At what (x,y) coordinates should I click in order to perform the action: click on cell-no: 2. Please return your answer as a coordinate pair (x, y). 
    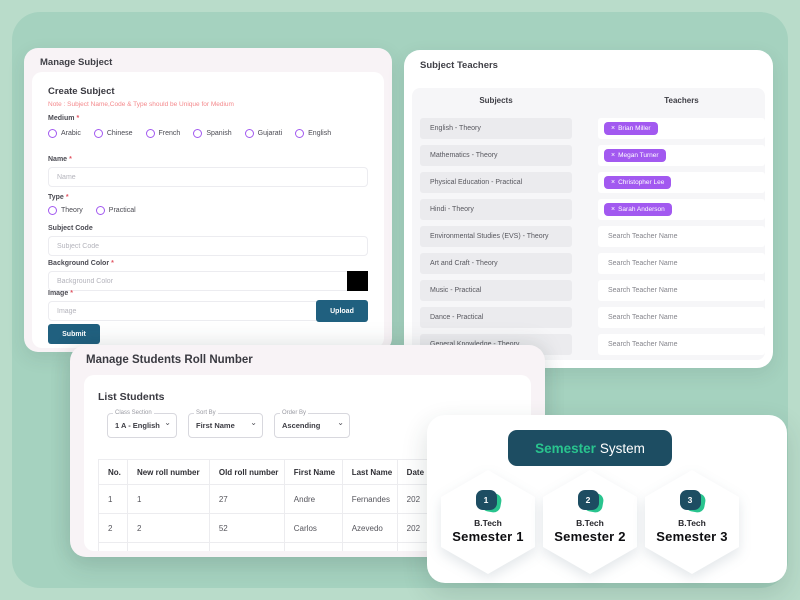
    Looking at the image, I should click on (113, 528).